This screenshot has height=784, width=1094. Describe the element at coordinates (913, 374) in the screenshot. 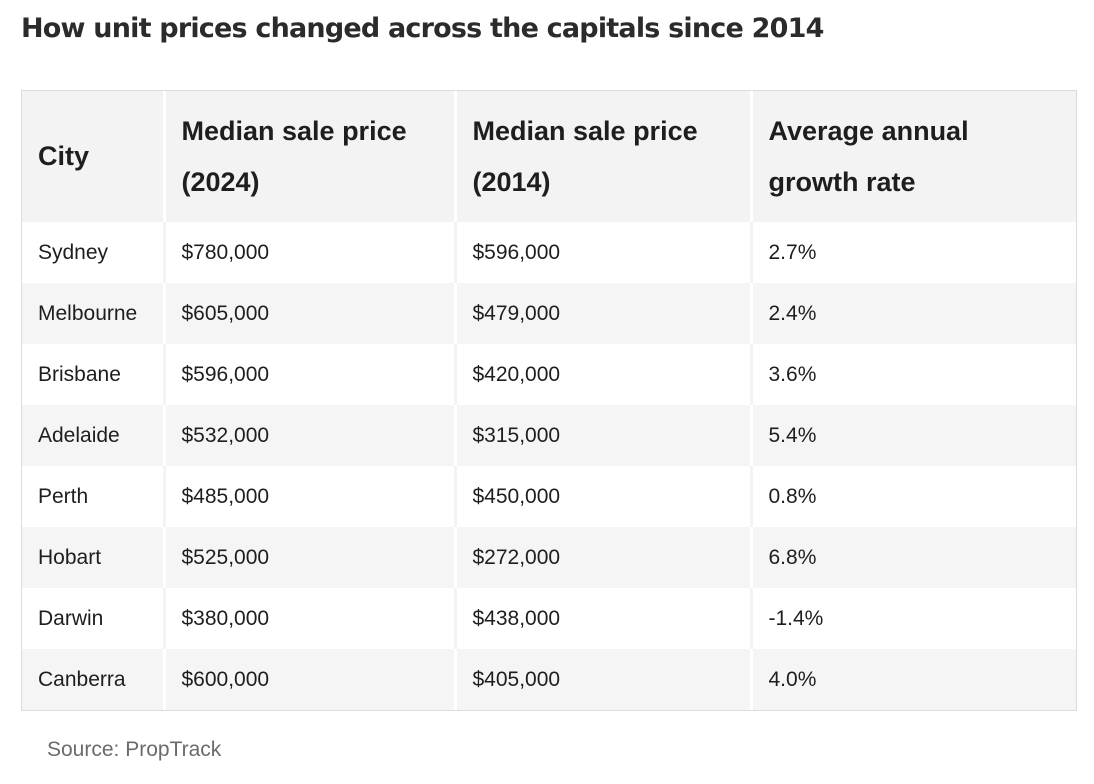

I see `cell-growth-rate: 3.6%` at that location.